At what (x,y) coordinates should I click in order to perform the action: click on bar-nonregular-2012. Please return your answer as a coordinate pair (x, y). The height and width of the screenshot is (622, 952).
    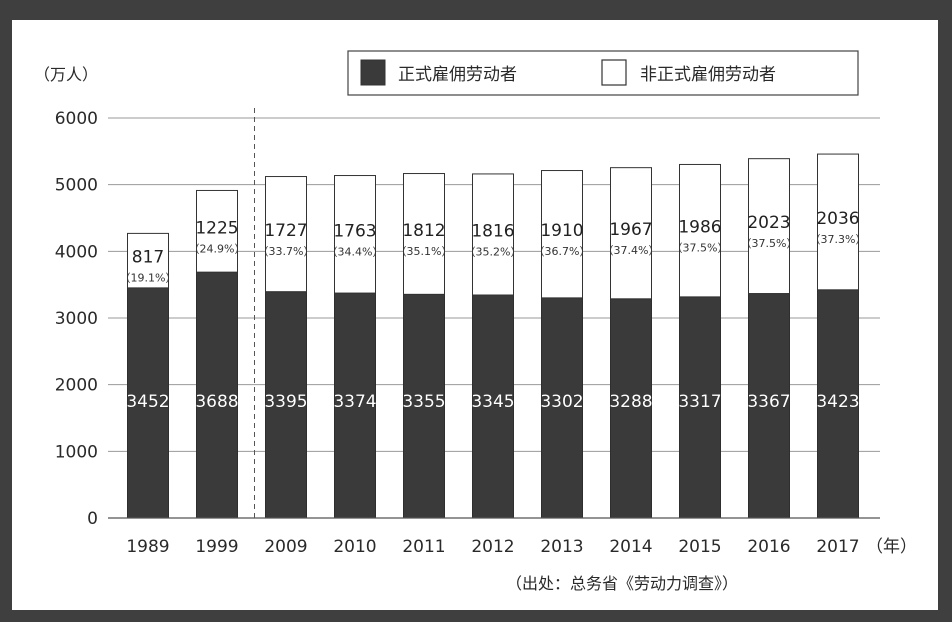
    Looking at the image, I should click on (493, 234).